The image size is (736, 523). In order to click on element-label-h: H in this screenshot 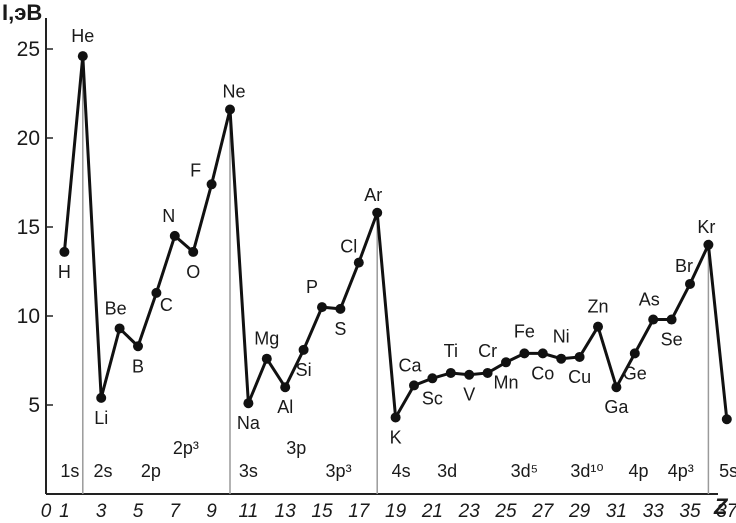, I will do `click(64, 272)`.